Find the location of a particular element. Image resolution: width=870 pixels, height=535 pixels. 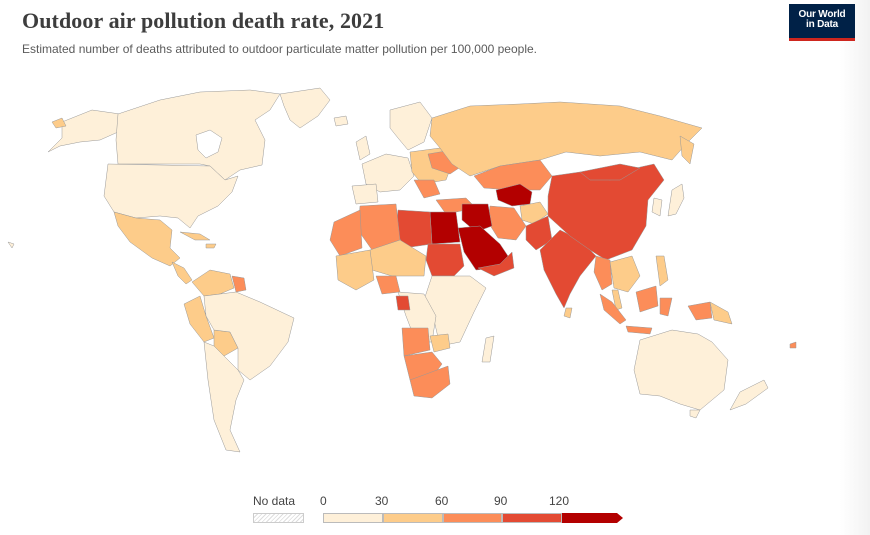

region-hispaniola is located at coordinates (211, 246).